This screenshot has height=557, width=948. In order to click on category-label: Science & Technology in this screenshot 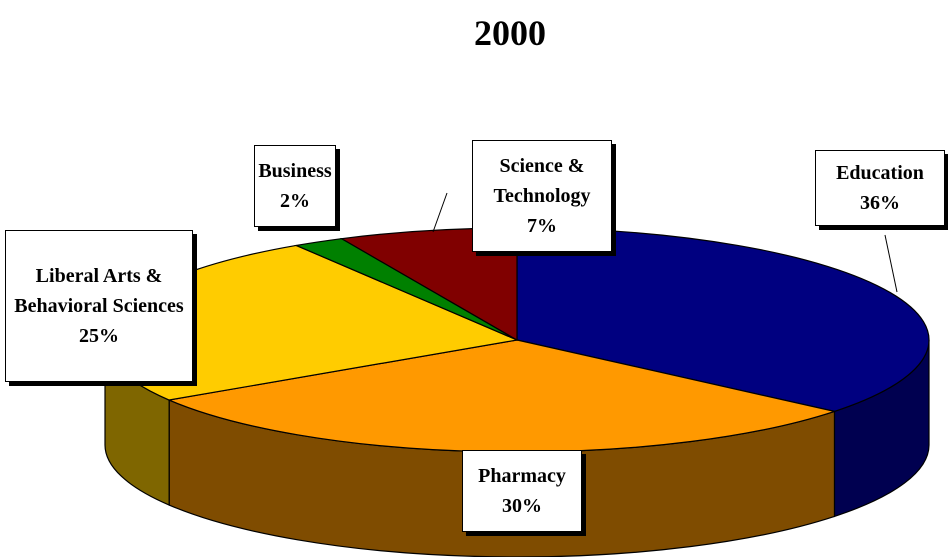, I will do `click(542, 181)`.